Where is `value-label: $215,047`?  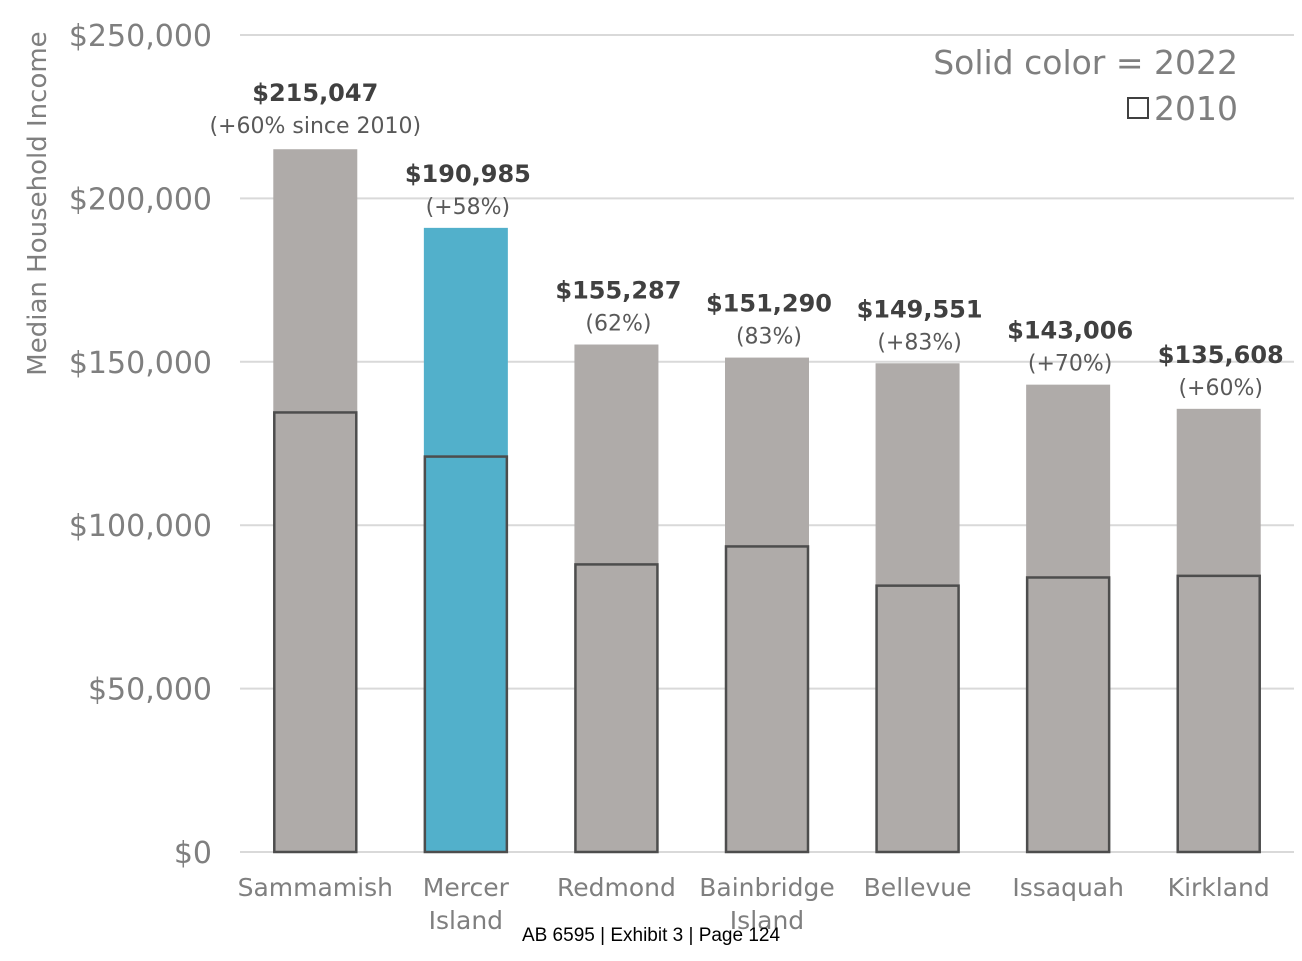 value-label: $215,047 is located at coordinates (315, 93).